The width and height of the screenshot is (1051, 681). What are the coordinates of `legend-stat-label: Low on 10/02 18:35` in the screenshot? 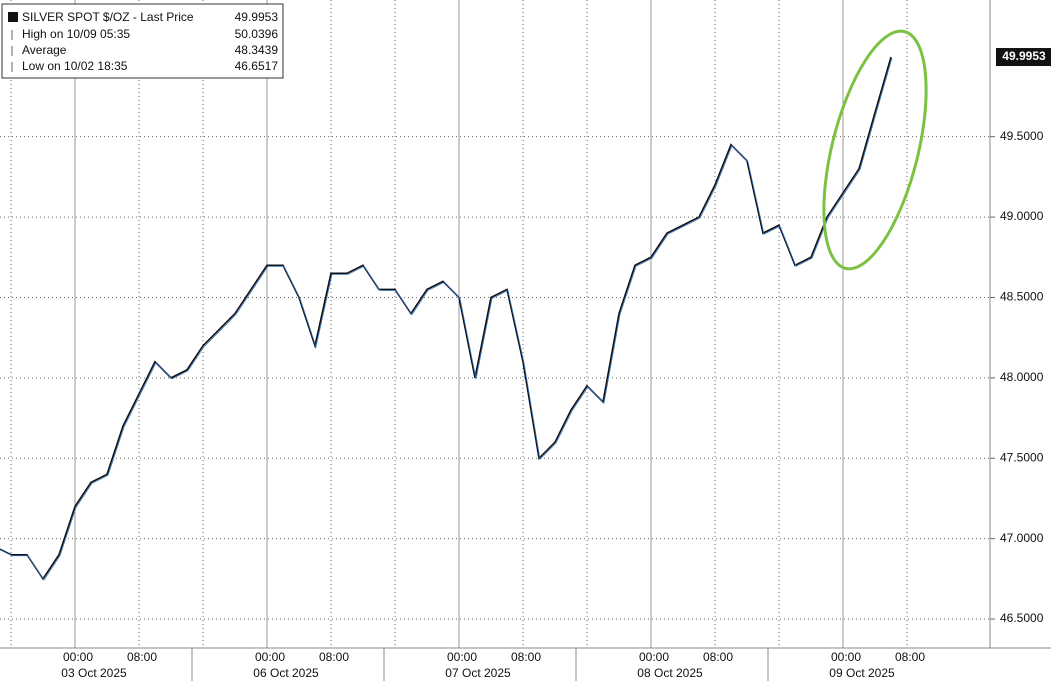 It's located at (75, 66).